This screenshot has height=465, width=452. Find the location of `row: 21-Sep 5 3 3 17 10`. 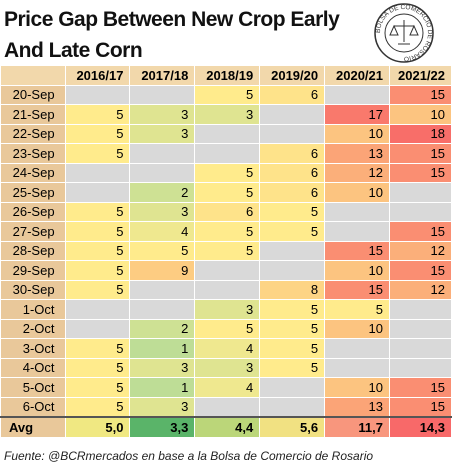

row: 21-Sep 5 3 3 17 10 is located at coordinates (226, 114).